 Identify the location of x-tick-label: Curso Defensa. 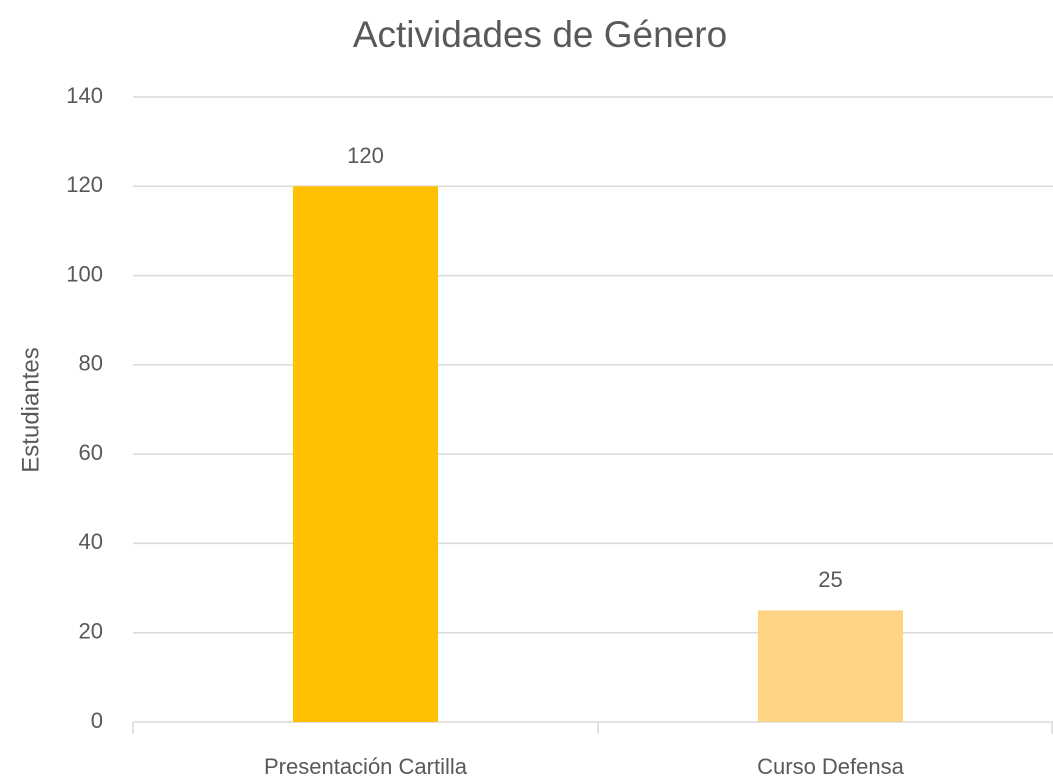
(831, 765).